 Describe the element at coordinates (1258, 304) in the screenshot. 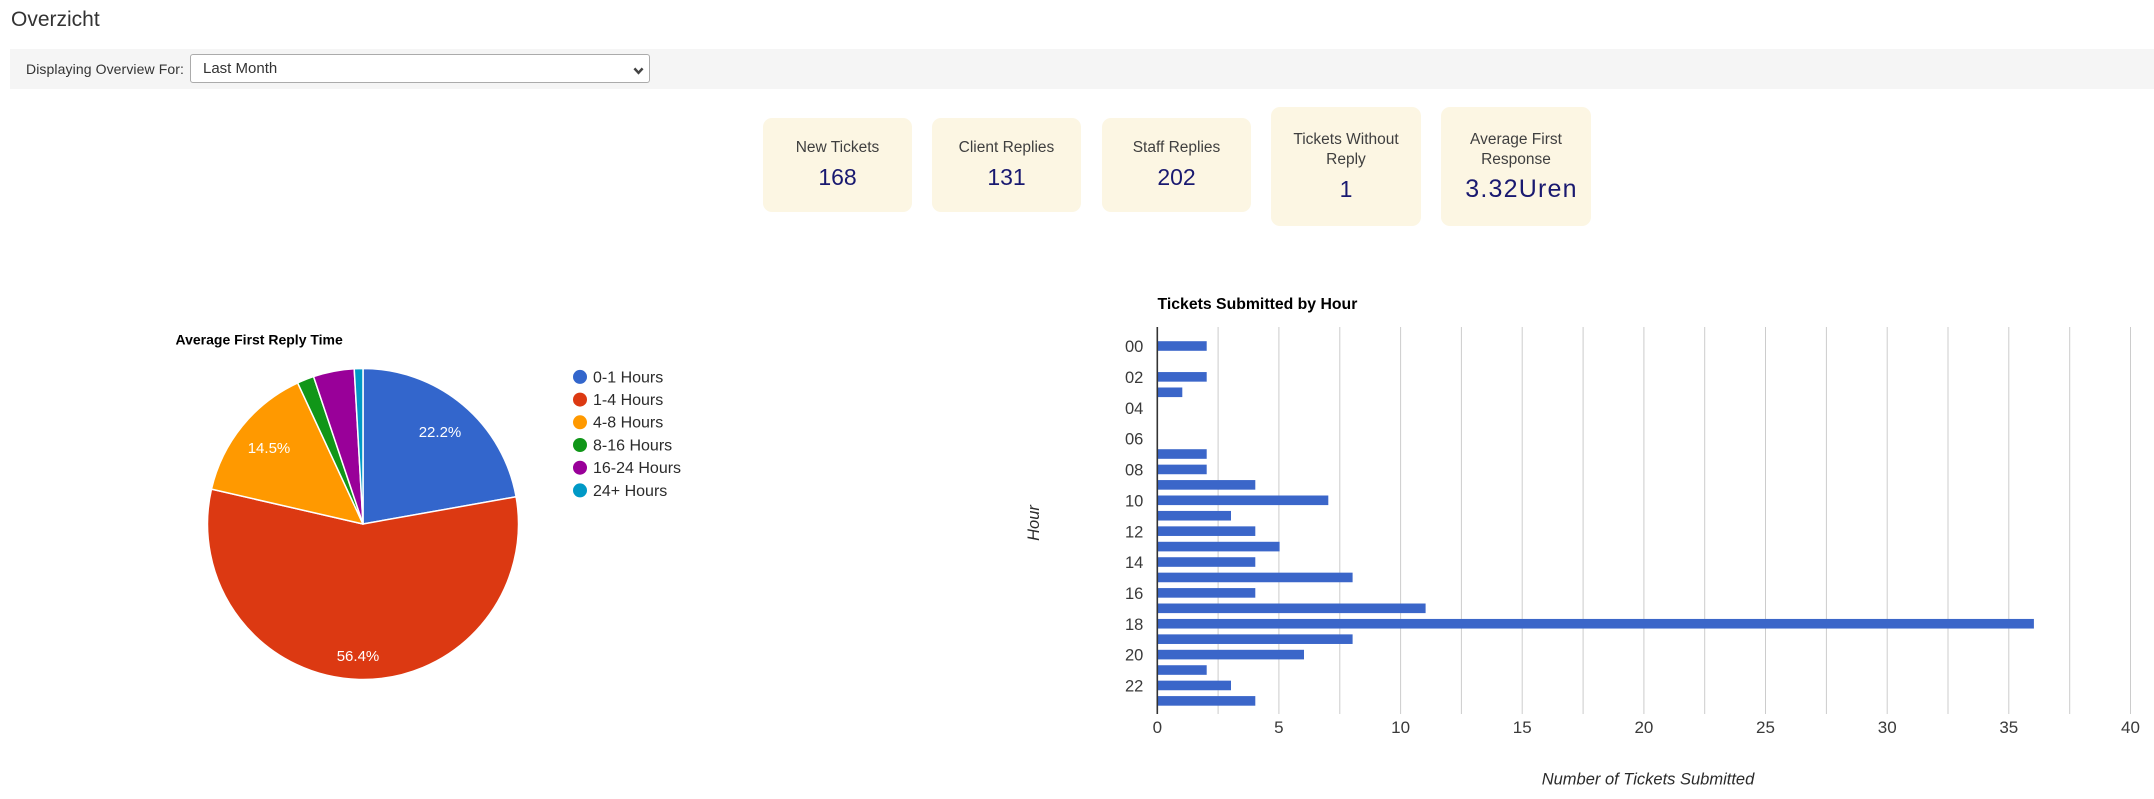

I see `svg-text: Tickets Submitted by Hour` at that location.